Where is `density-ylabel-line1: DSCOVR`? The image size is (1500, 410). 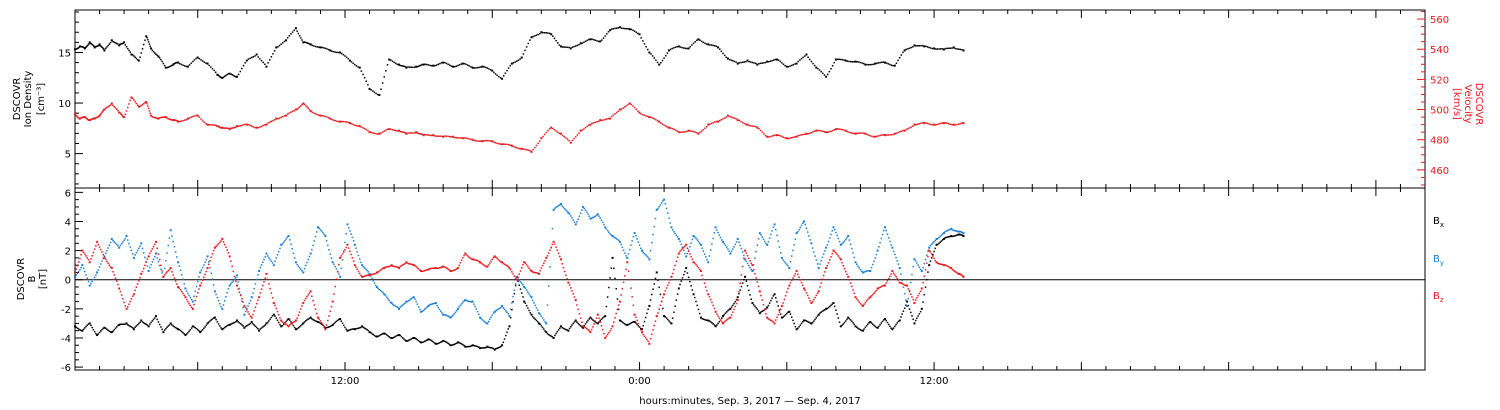
density-ylabel-line1: DSCOVR is located at coordinates (17, 99).